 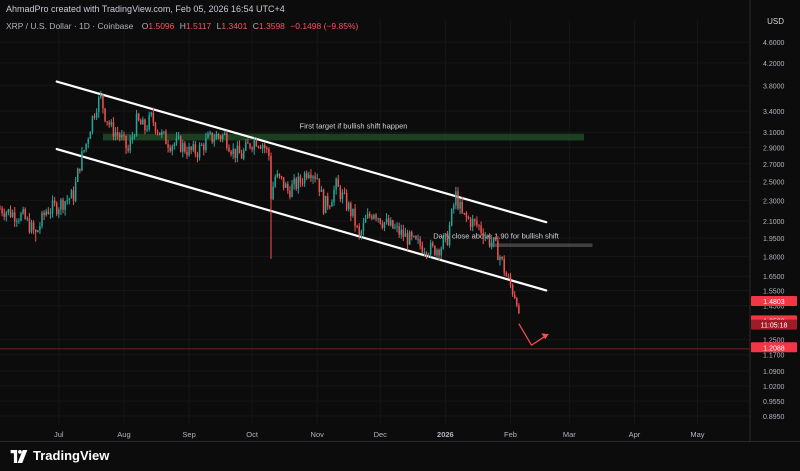 What do you see at coordinates (123, 434) in the screenshot?
I see `x-tick-label: Aug` at bounding box center [123, 434].